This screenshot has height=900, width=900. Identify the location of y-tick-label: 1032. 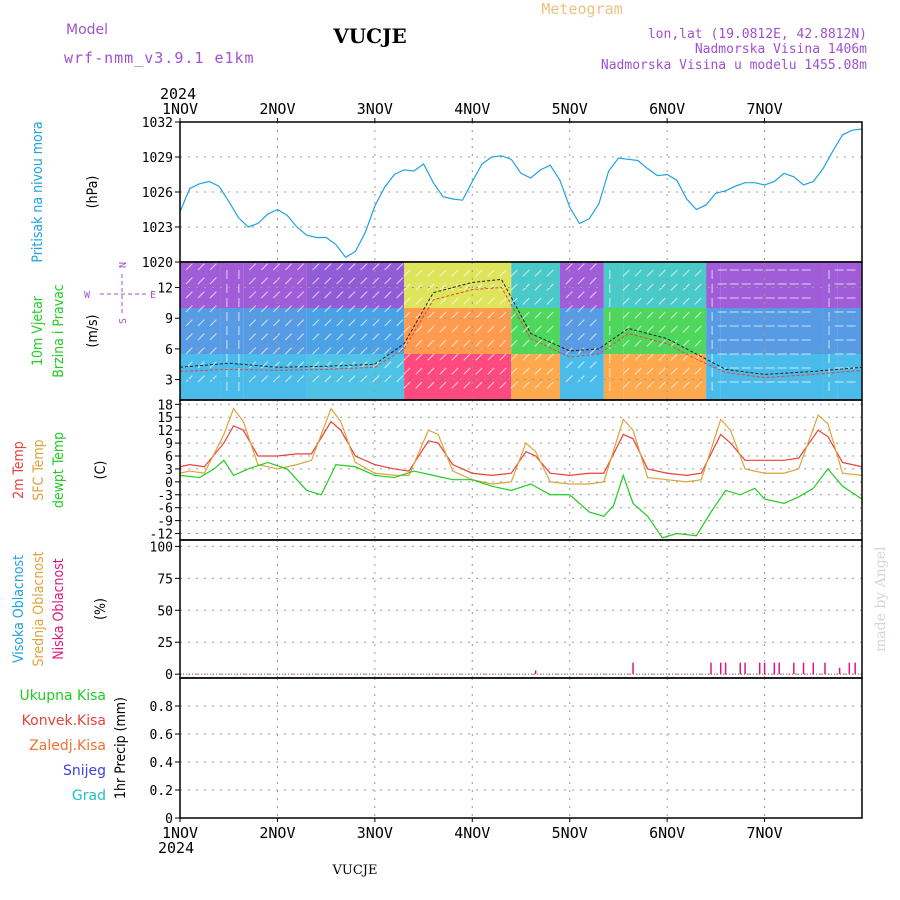
(157, 123).